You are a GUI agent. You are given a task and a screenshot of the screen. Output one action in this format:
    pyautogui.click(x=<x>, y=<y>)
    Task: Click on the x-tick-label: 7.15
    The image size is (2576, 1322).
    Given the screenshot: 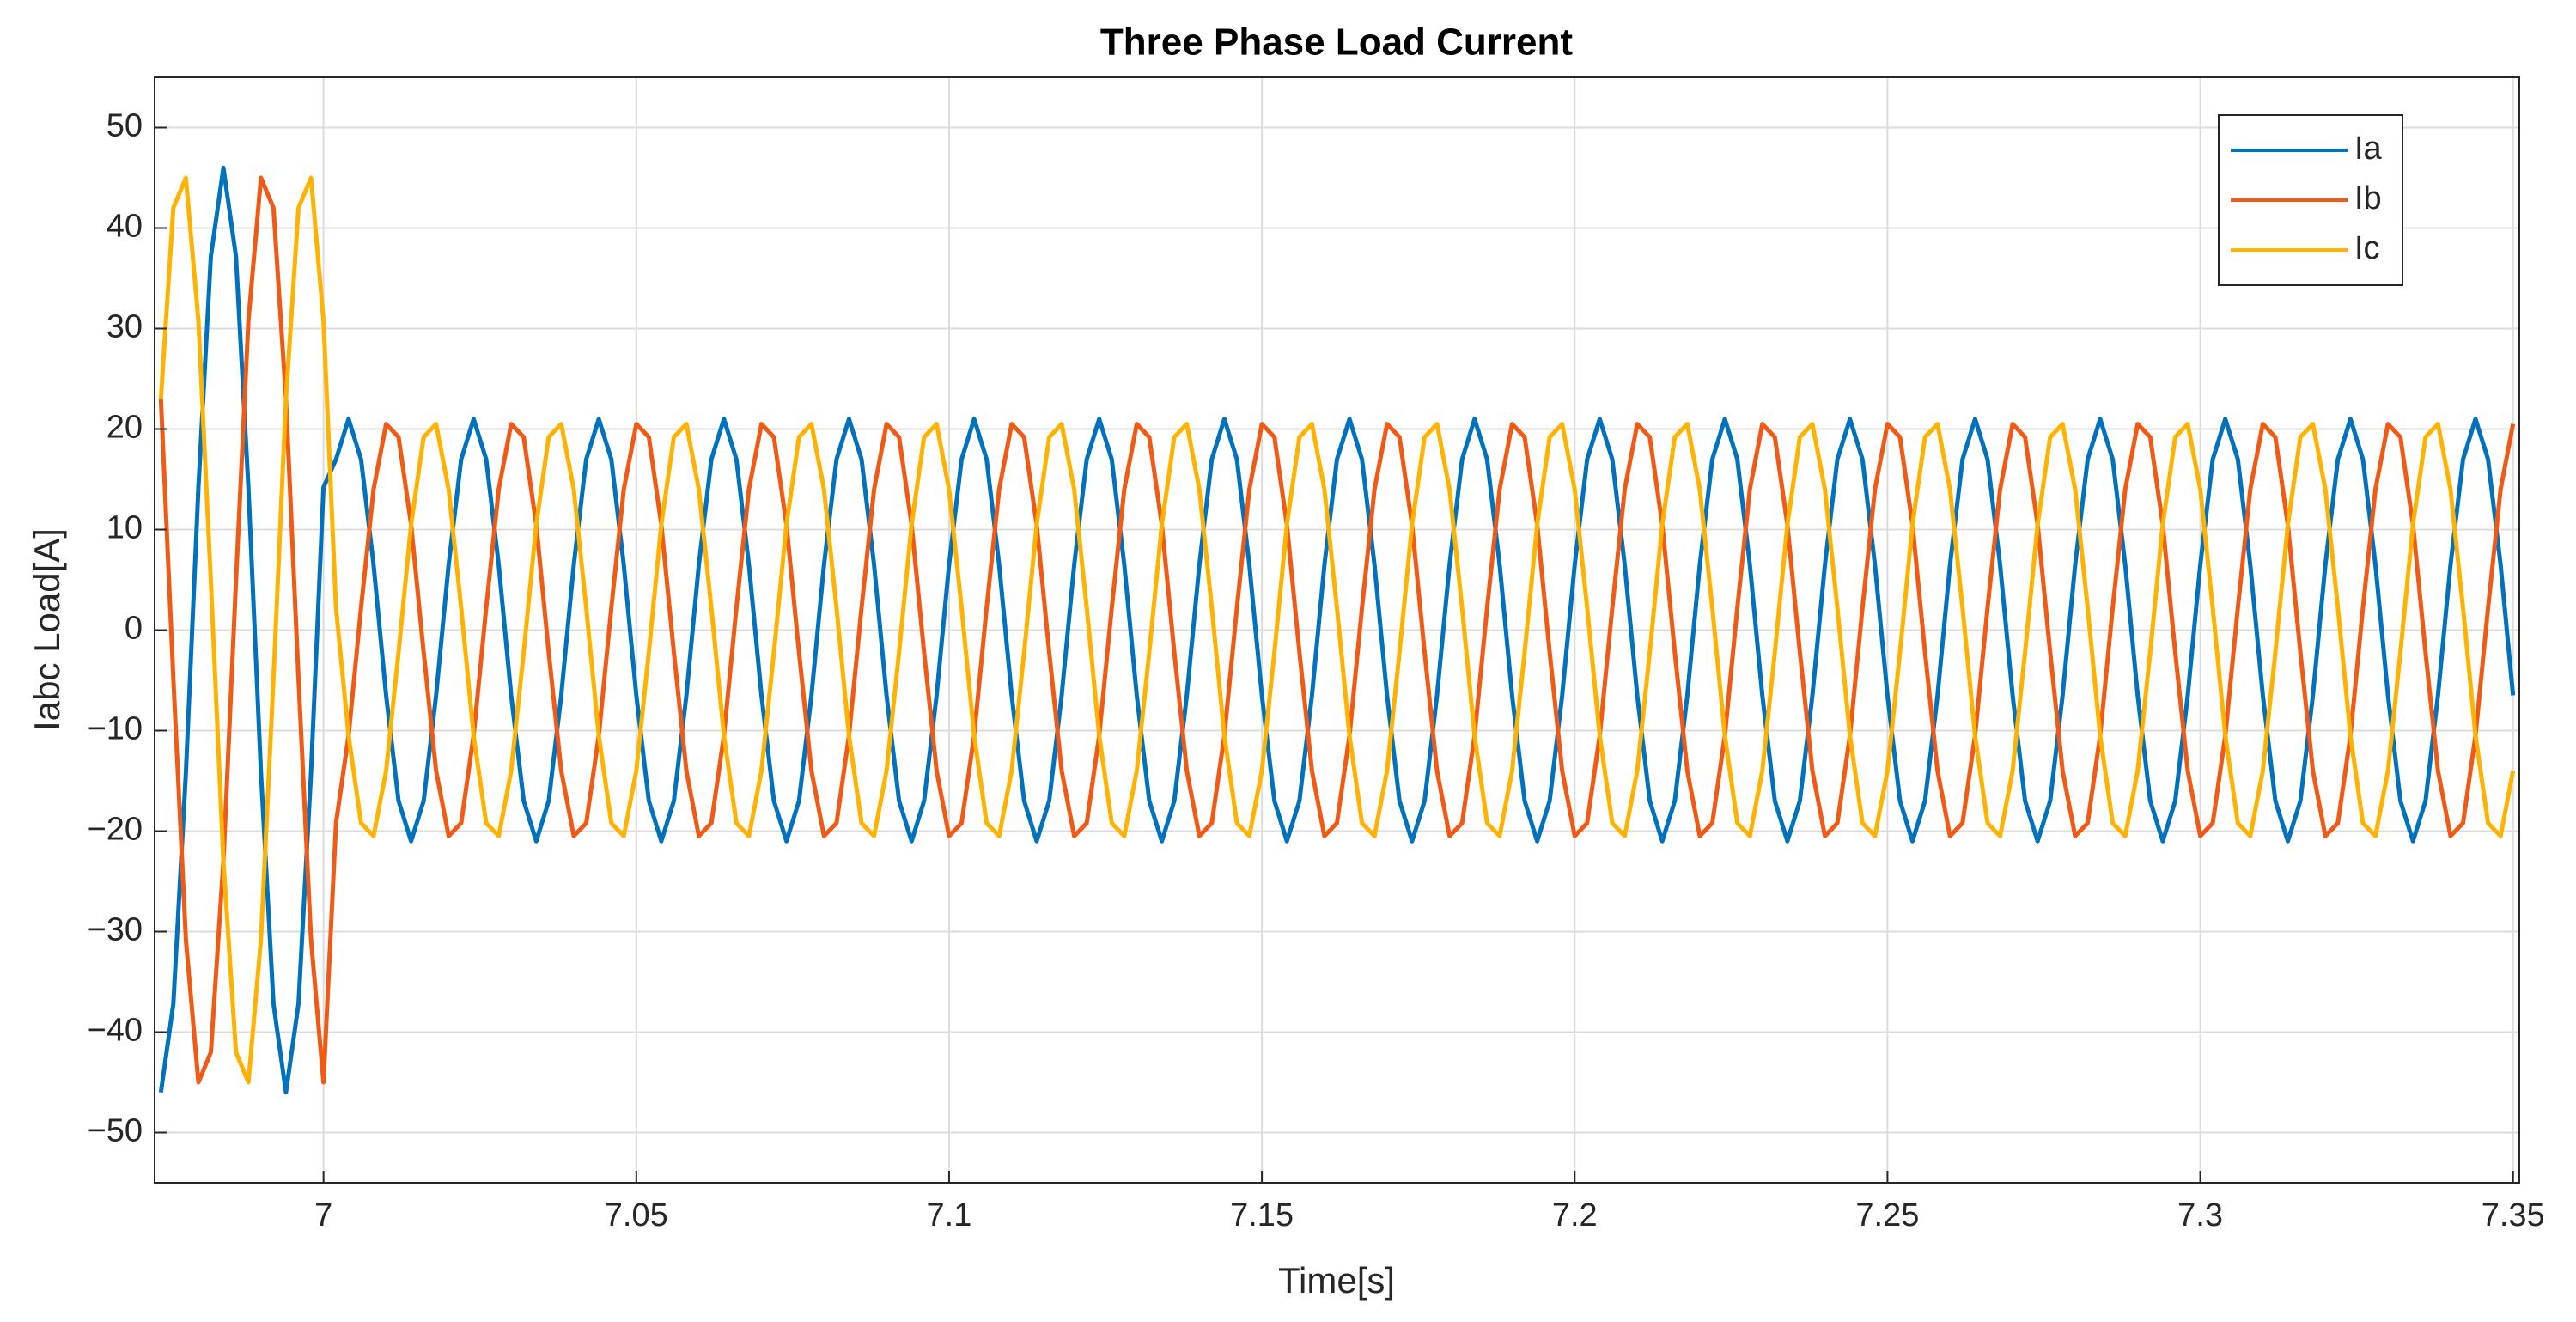 What is the action you would take?
    pyautogui.click(x=1262, y=1215)
    